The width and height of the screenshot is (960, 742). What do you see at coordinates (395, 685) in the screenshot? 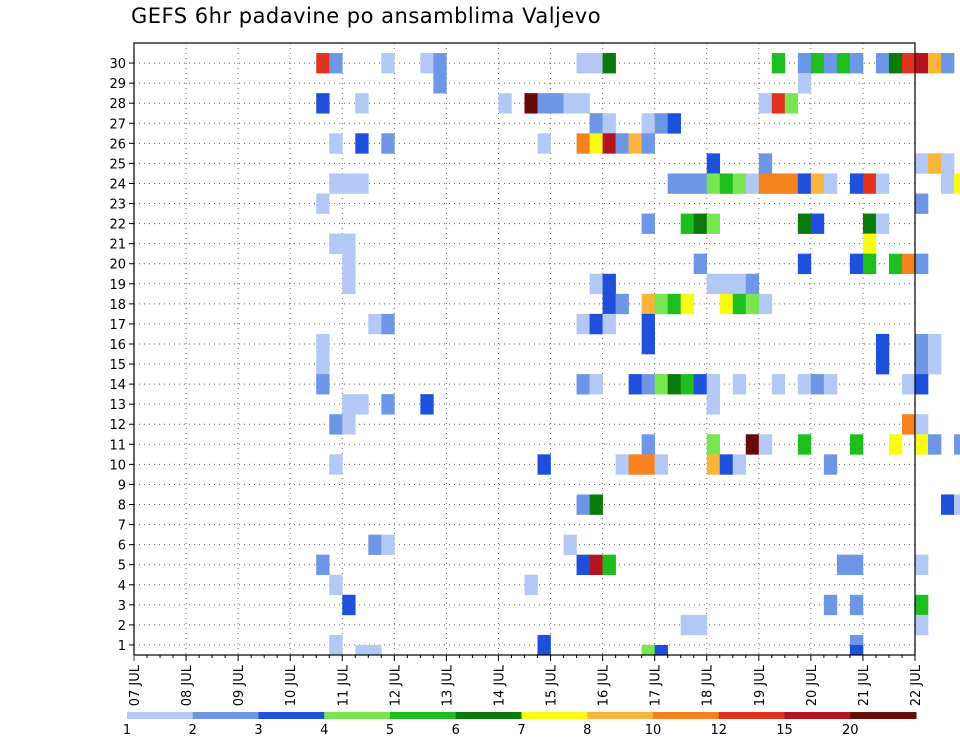
I see `x-tick-label: 12 JUL` at bounding box center [395, 685].